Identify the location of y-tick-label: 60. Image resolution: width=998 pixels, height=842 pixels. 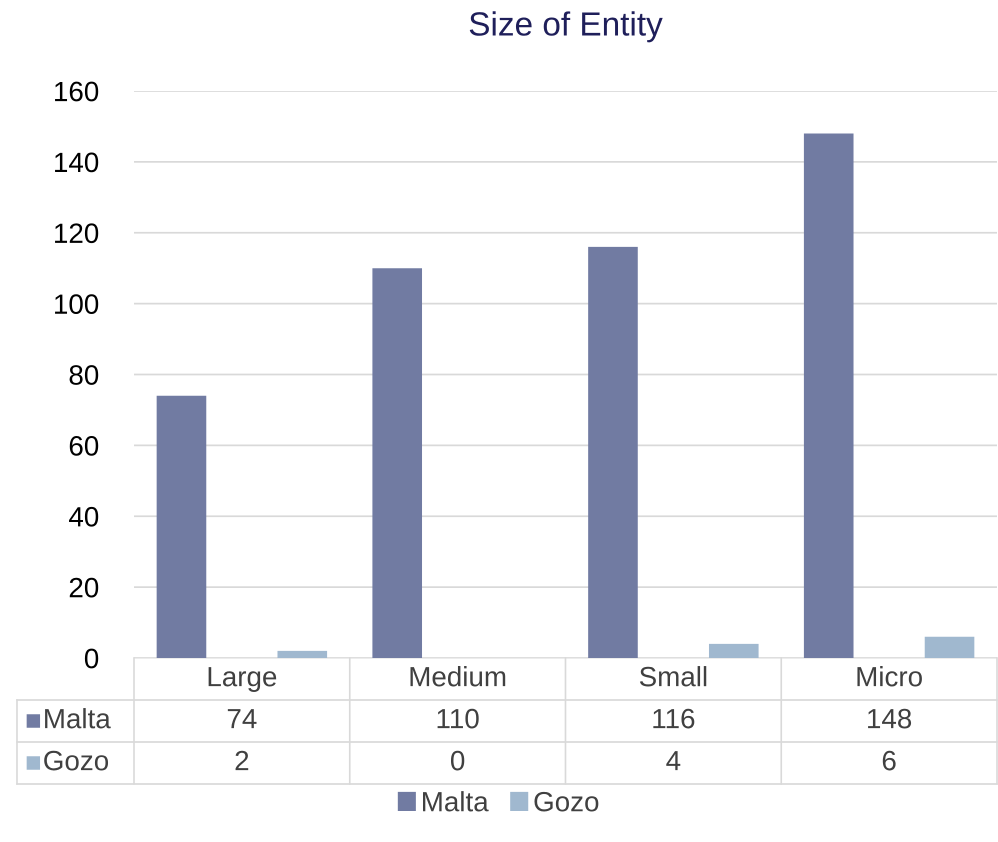
(84, 446).